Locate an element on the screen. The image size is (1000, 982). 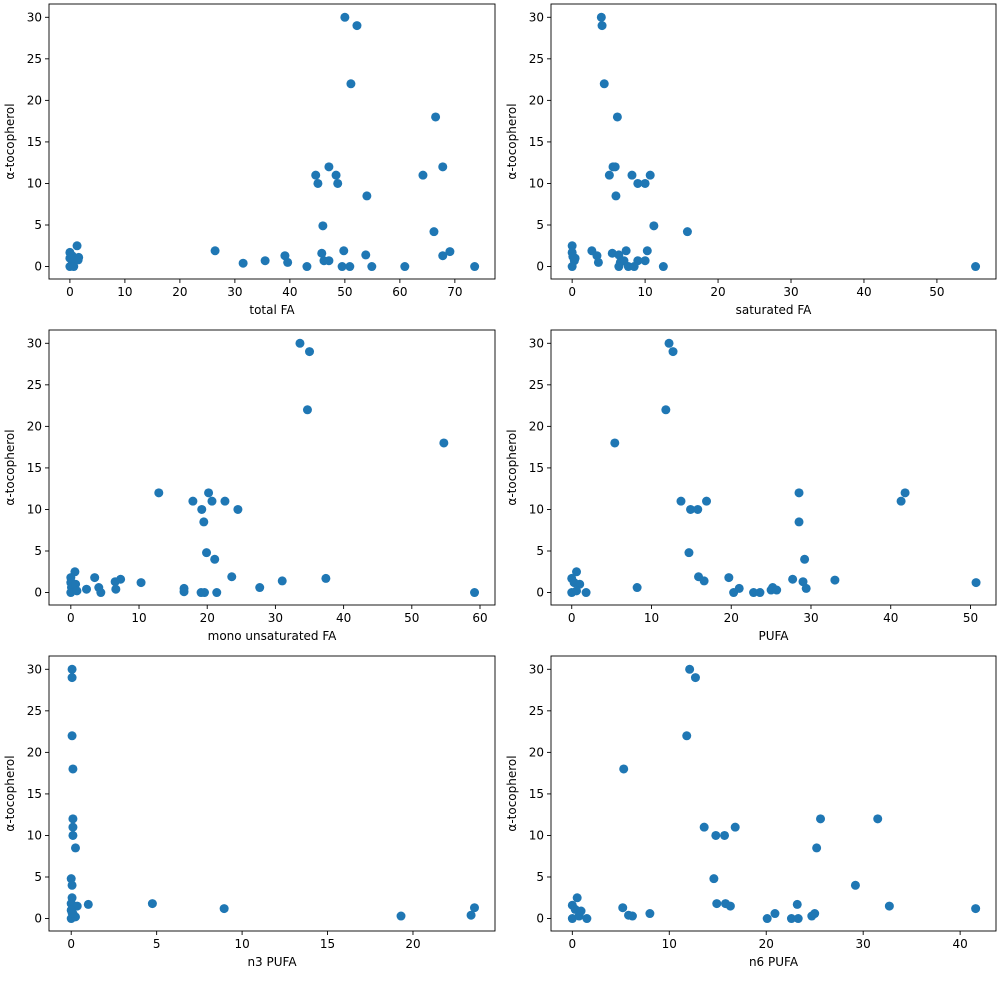
x-tick-label: 0 is located at coordinates (573, 944).